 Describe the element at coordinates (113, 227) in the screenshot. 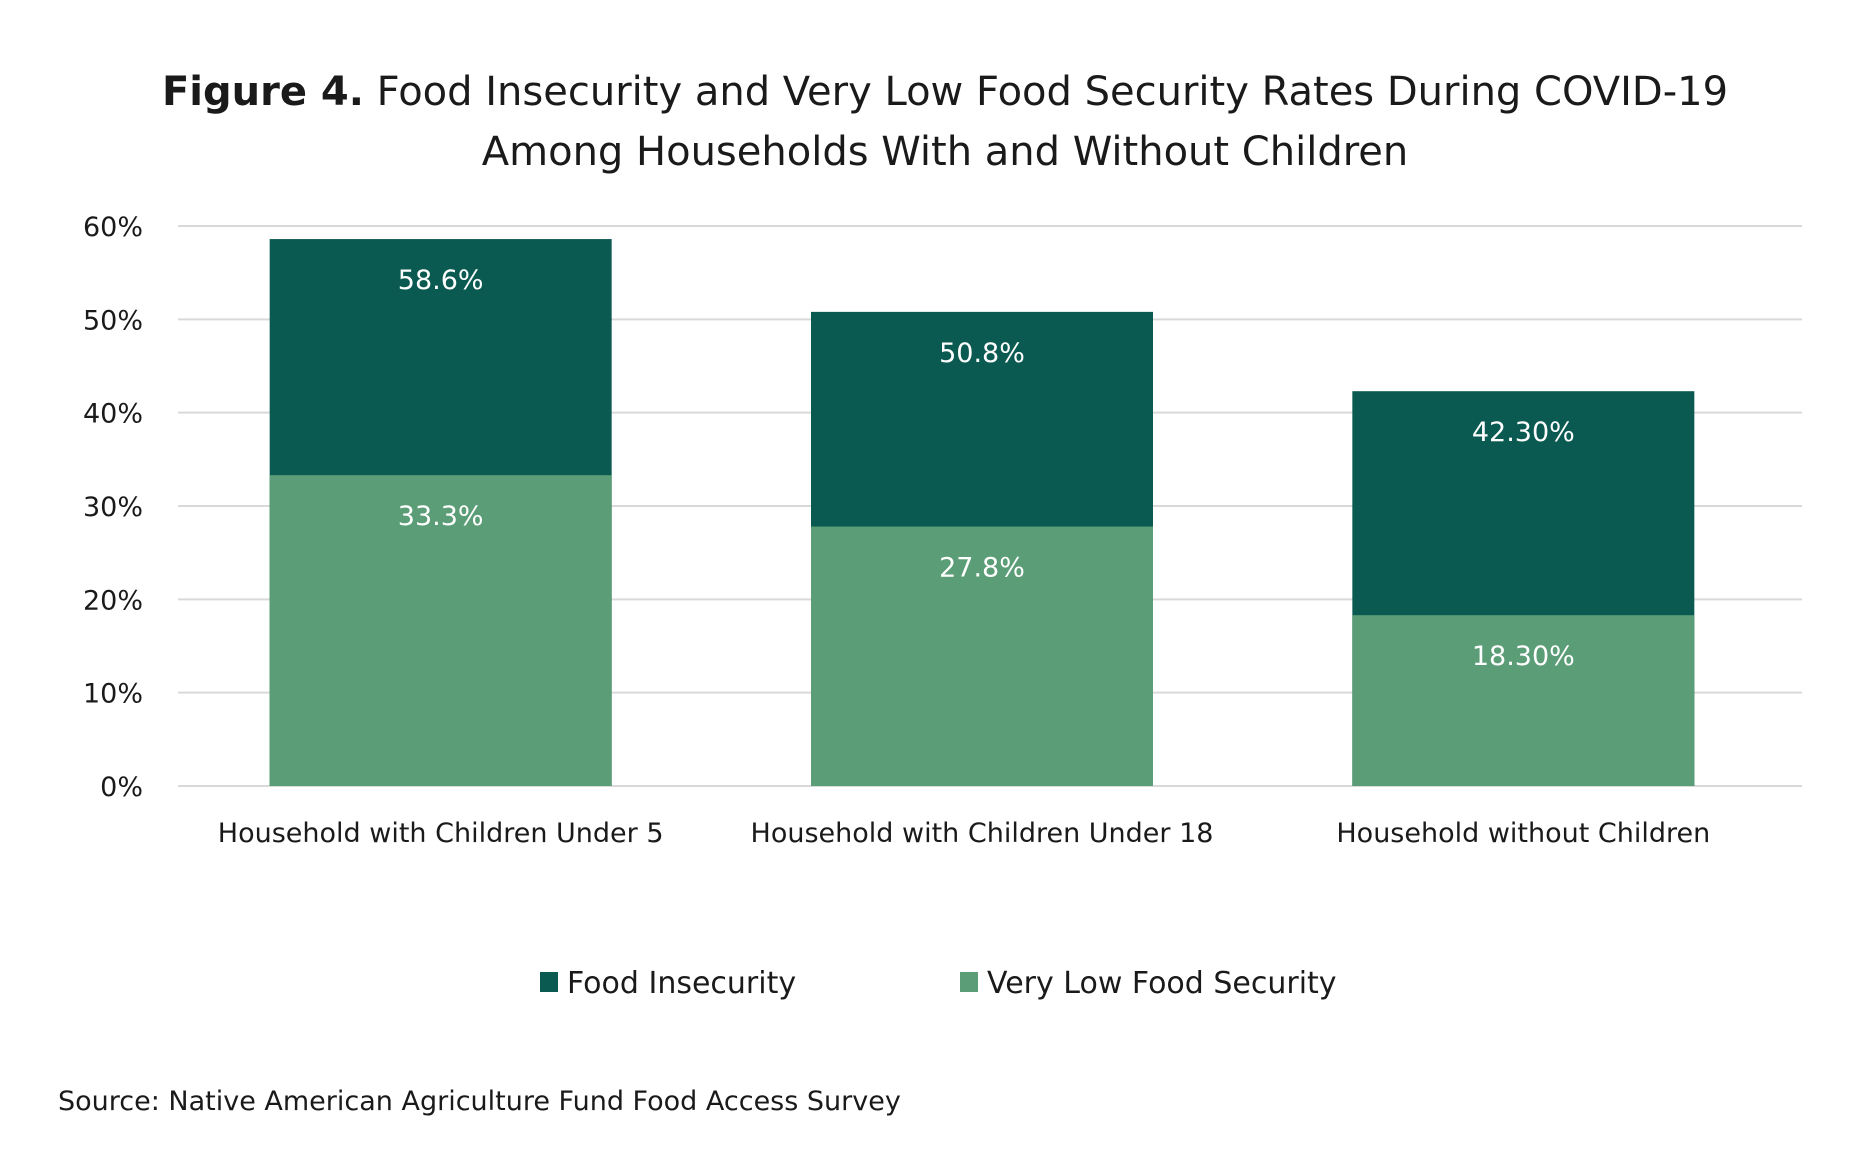

I see `y-tick-label: 60%` at that location.